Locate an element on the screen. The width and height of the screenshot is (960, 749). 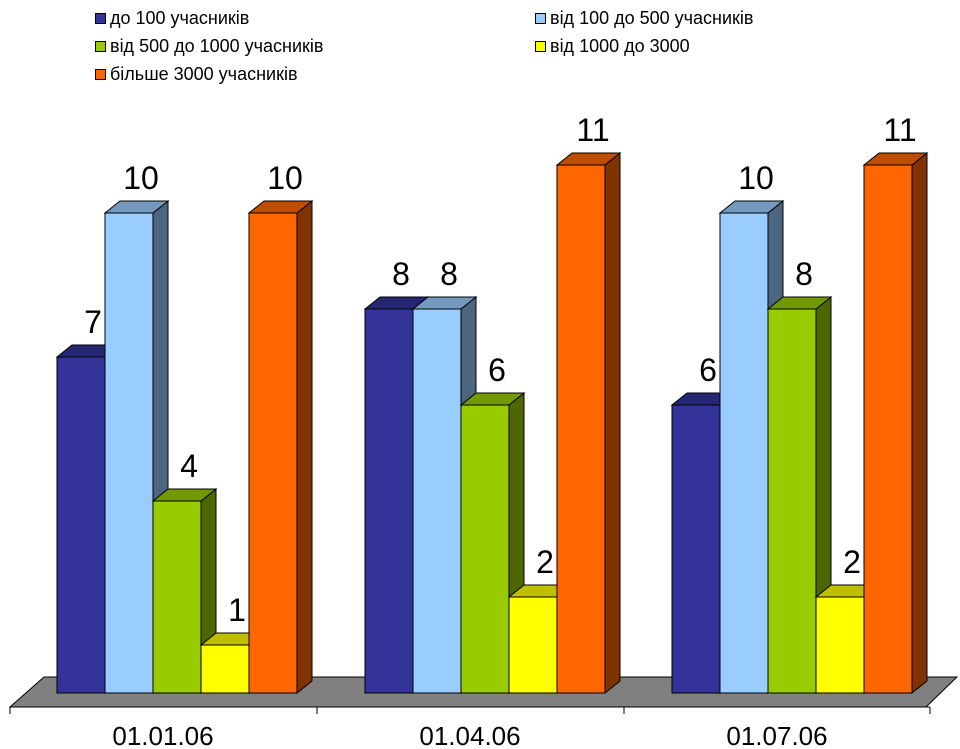
legend-item: від 1000 до 3000 is located at coordinates (612, 46).